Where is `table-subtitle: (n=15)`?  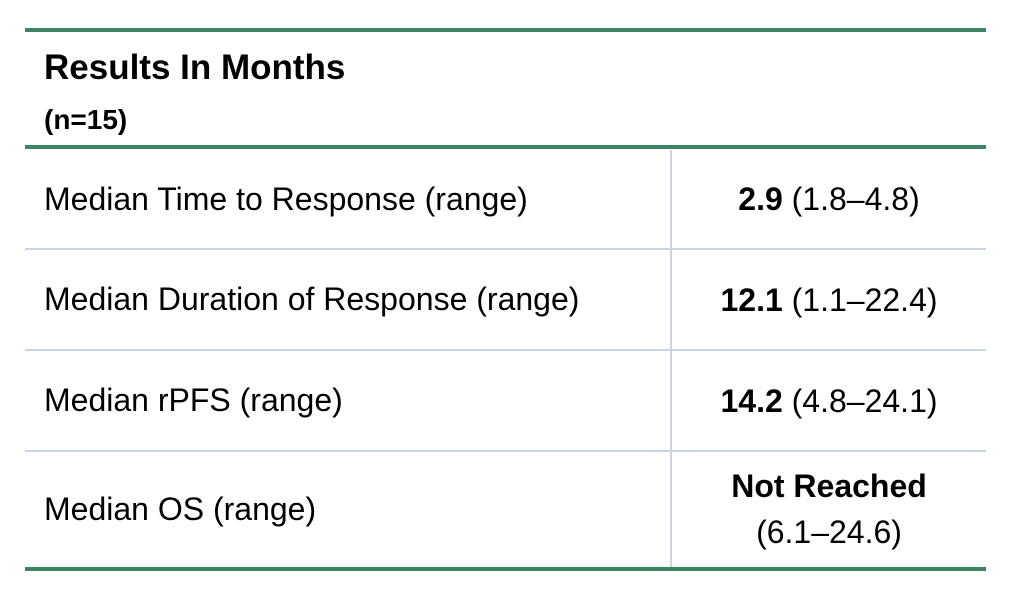
table-subtitle: (n=15) is located at coordinates (86, 119).